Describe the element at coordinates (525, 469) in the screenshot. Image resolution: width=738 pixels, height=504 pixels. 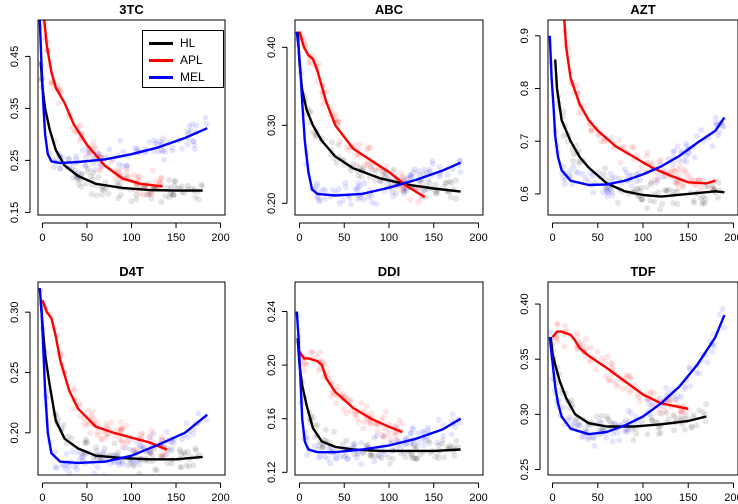
I see `y-tick-label: 0.25` at that location.